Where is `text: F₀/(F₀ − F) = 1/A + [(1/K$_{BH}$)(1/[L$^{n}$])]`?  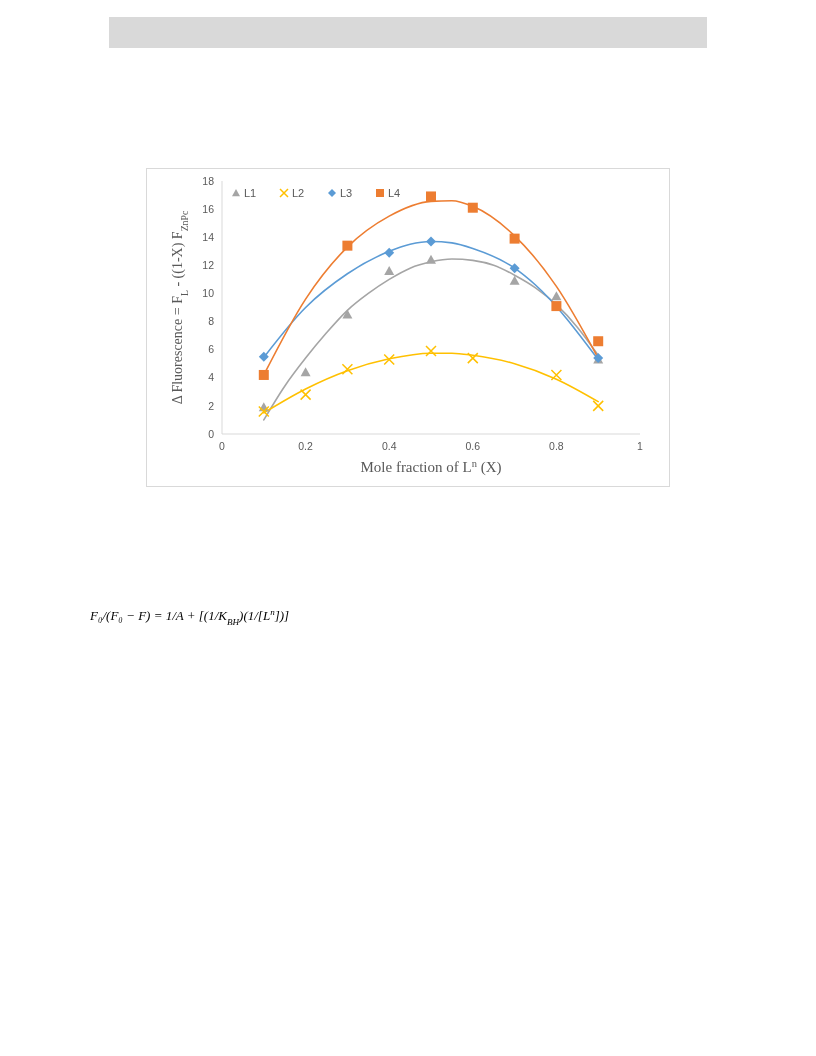 text: F₀/(F₀ − F) = 1/A + [(1/K$_{BH}$)(1/[L$^{n}$])] is located at coordinates (189, 617).